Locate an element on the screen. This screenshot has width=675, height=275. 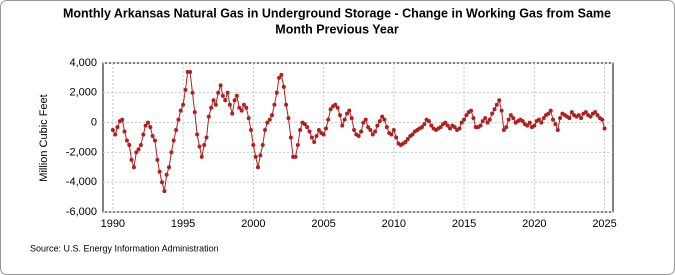
y-axis-label: Million Cubic Feet is located at coordinates (44, 137).